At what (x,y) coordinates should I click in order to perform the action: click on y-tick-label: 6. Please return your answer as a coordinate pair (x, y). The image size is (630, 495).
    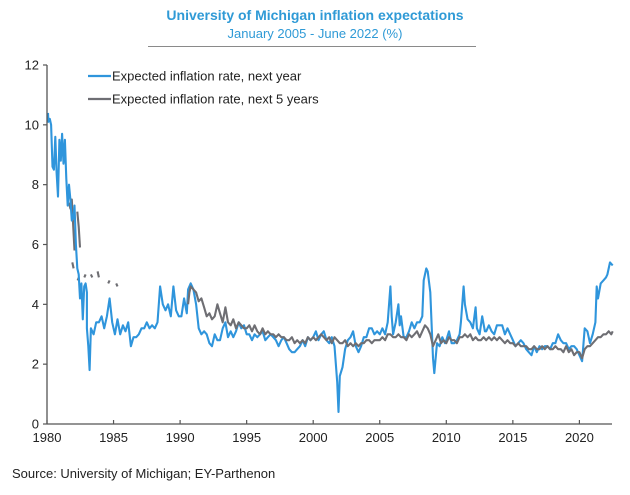
    Looking at the image, I should click on (35, 244).